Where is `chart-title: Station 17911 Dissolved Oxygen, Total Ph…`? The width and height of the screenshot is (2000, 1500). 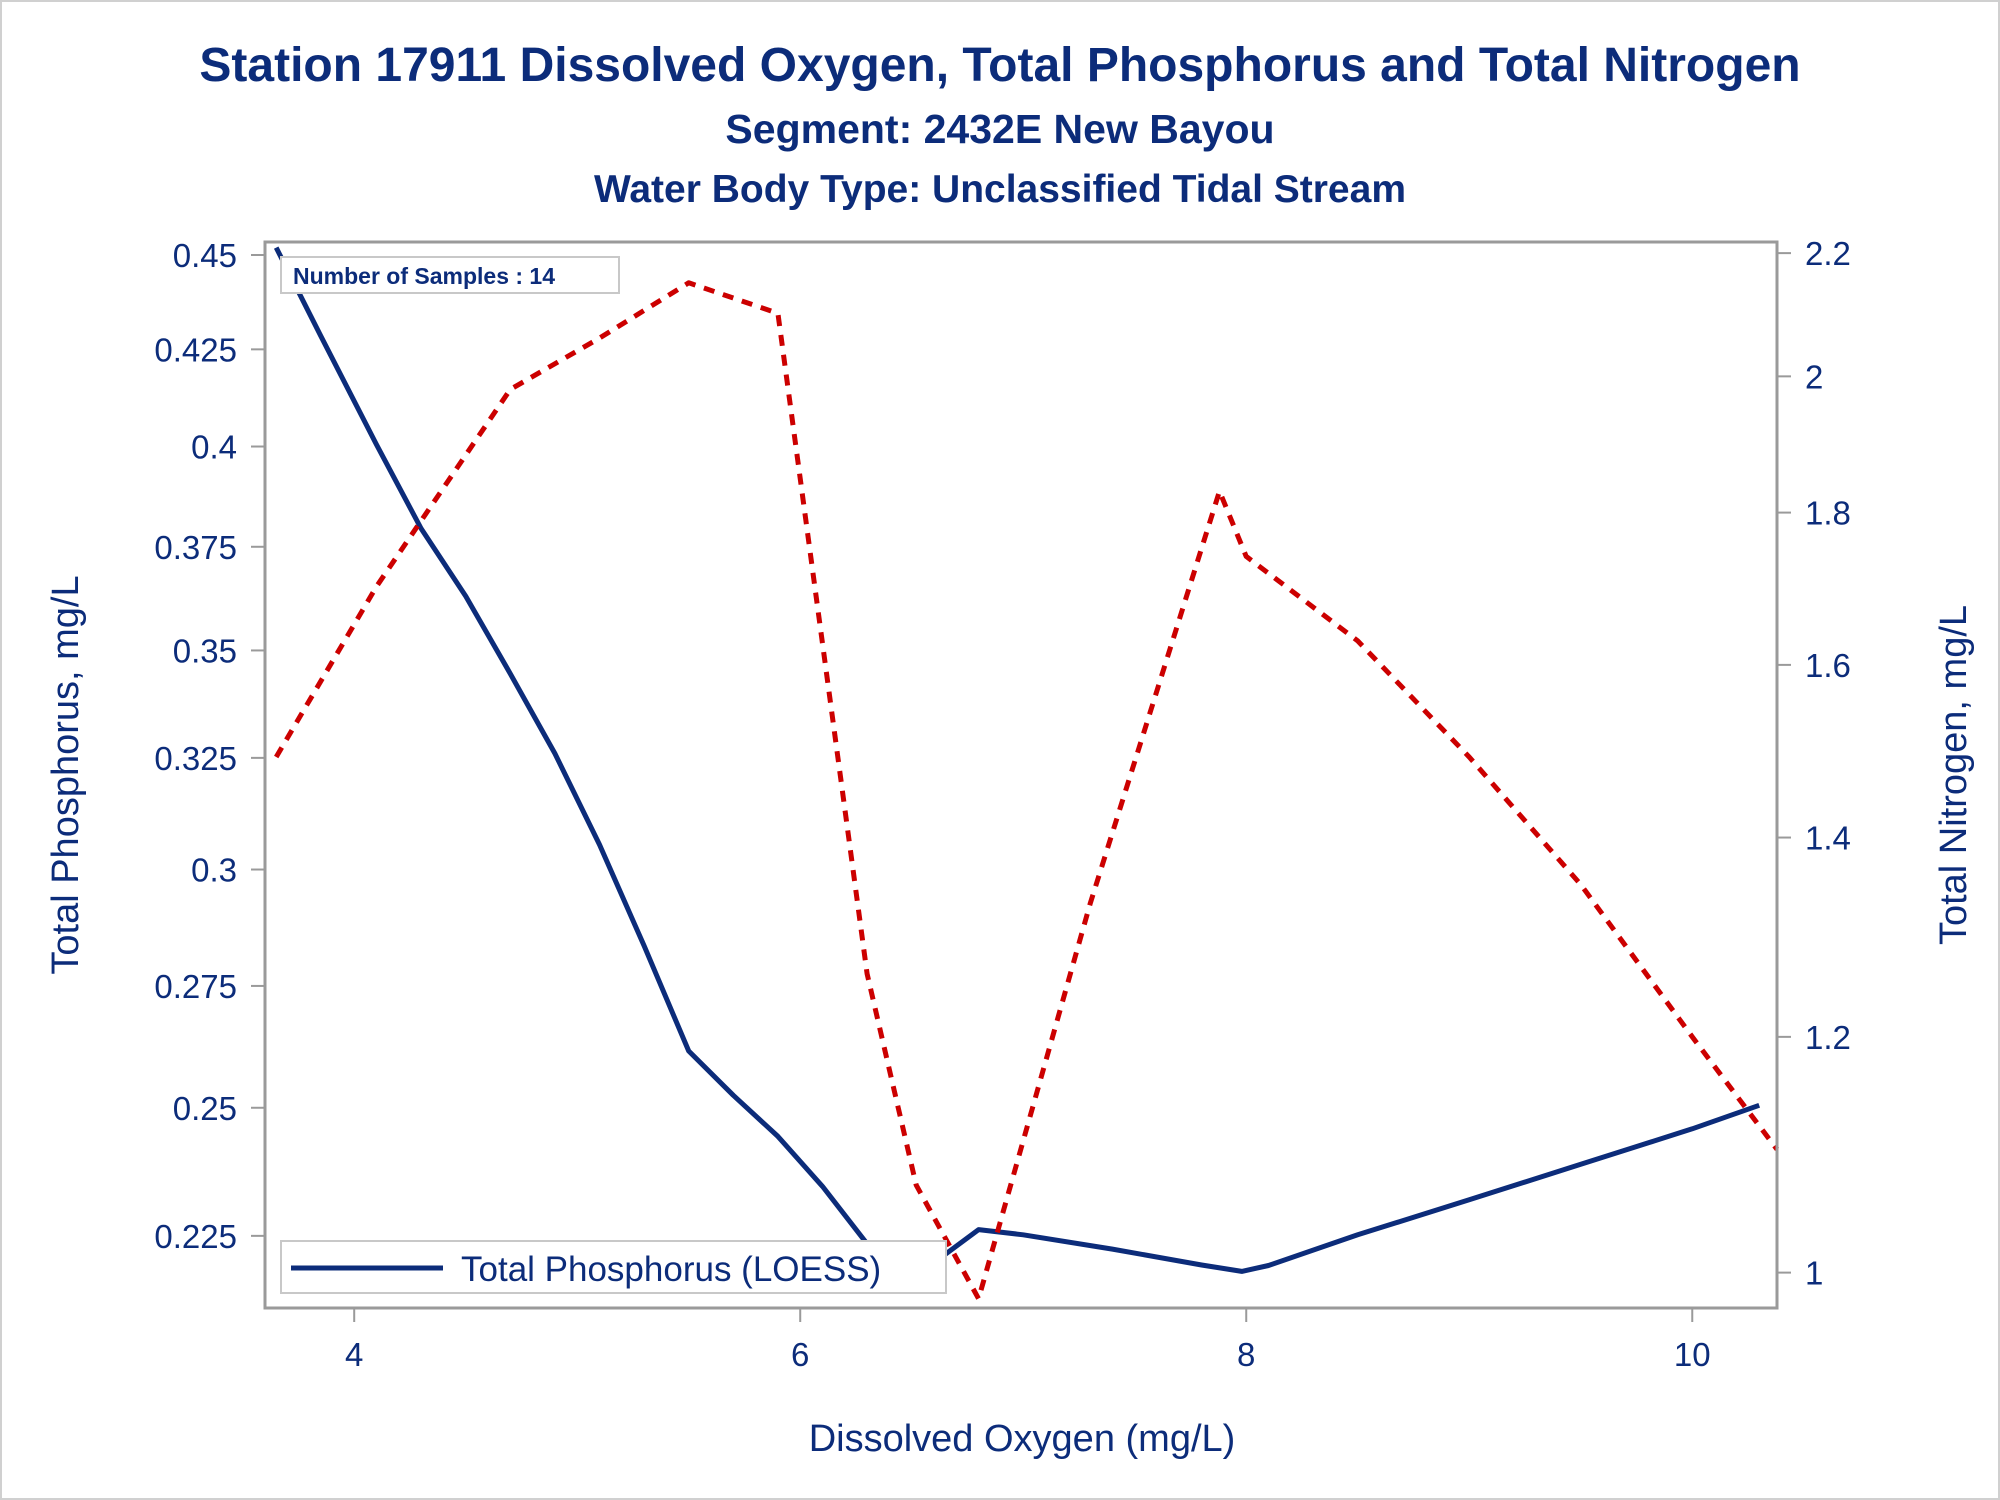
chart-title: Station 17911 Dissolved Oxygen, Total Ph… is located at coordinates (1000, 65).